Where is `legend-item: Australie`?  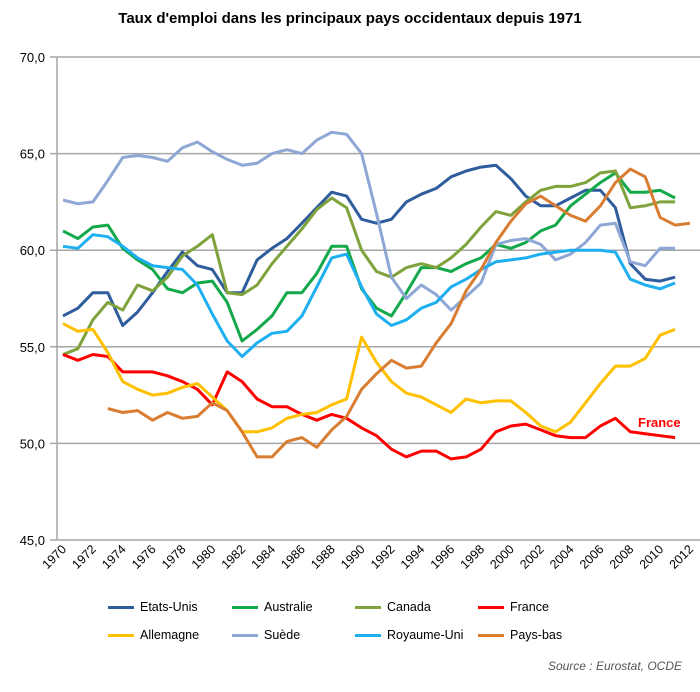
legend-item: Australie is located at coordinates (272, 607).